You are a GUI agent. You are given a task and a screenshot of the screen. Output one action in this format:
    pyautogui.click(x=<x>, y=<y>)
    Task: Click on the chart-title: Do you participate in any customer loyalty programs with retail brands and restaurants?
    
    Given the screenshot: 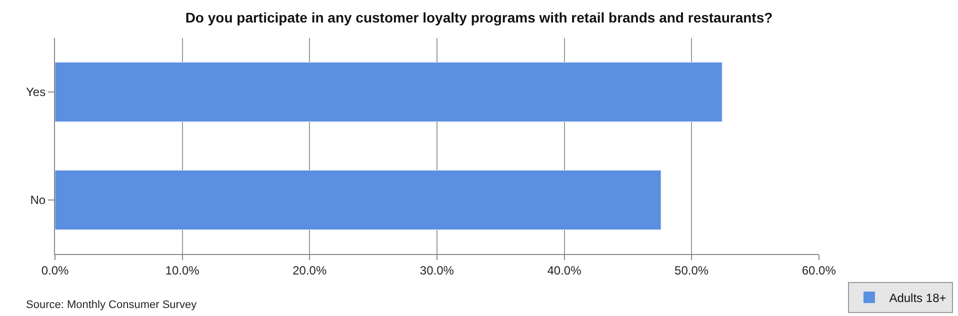 What is the action you would take?
    pyautogui.click(x=479, y=17)
    